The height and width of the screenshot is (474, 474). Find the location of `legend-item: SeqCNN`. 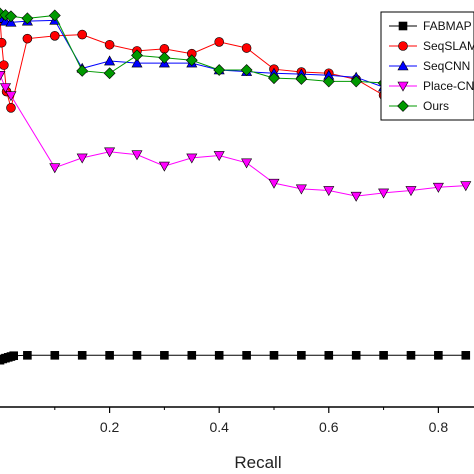

legend-item: SeqCNN is located at coordinates (429, 66).